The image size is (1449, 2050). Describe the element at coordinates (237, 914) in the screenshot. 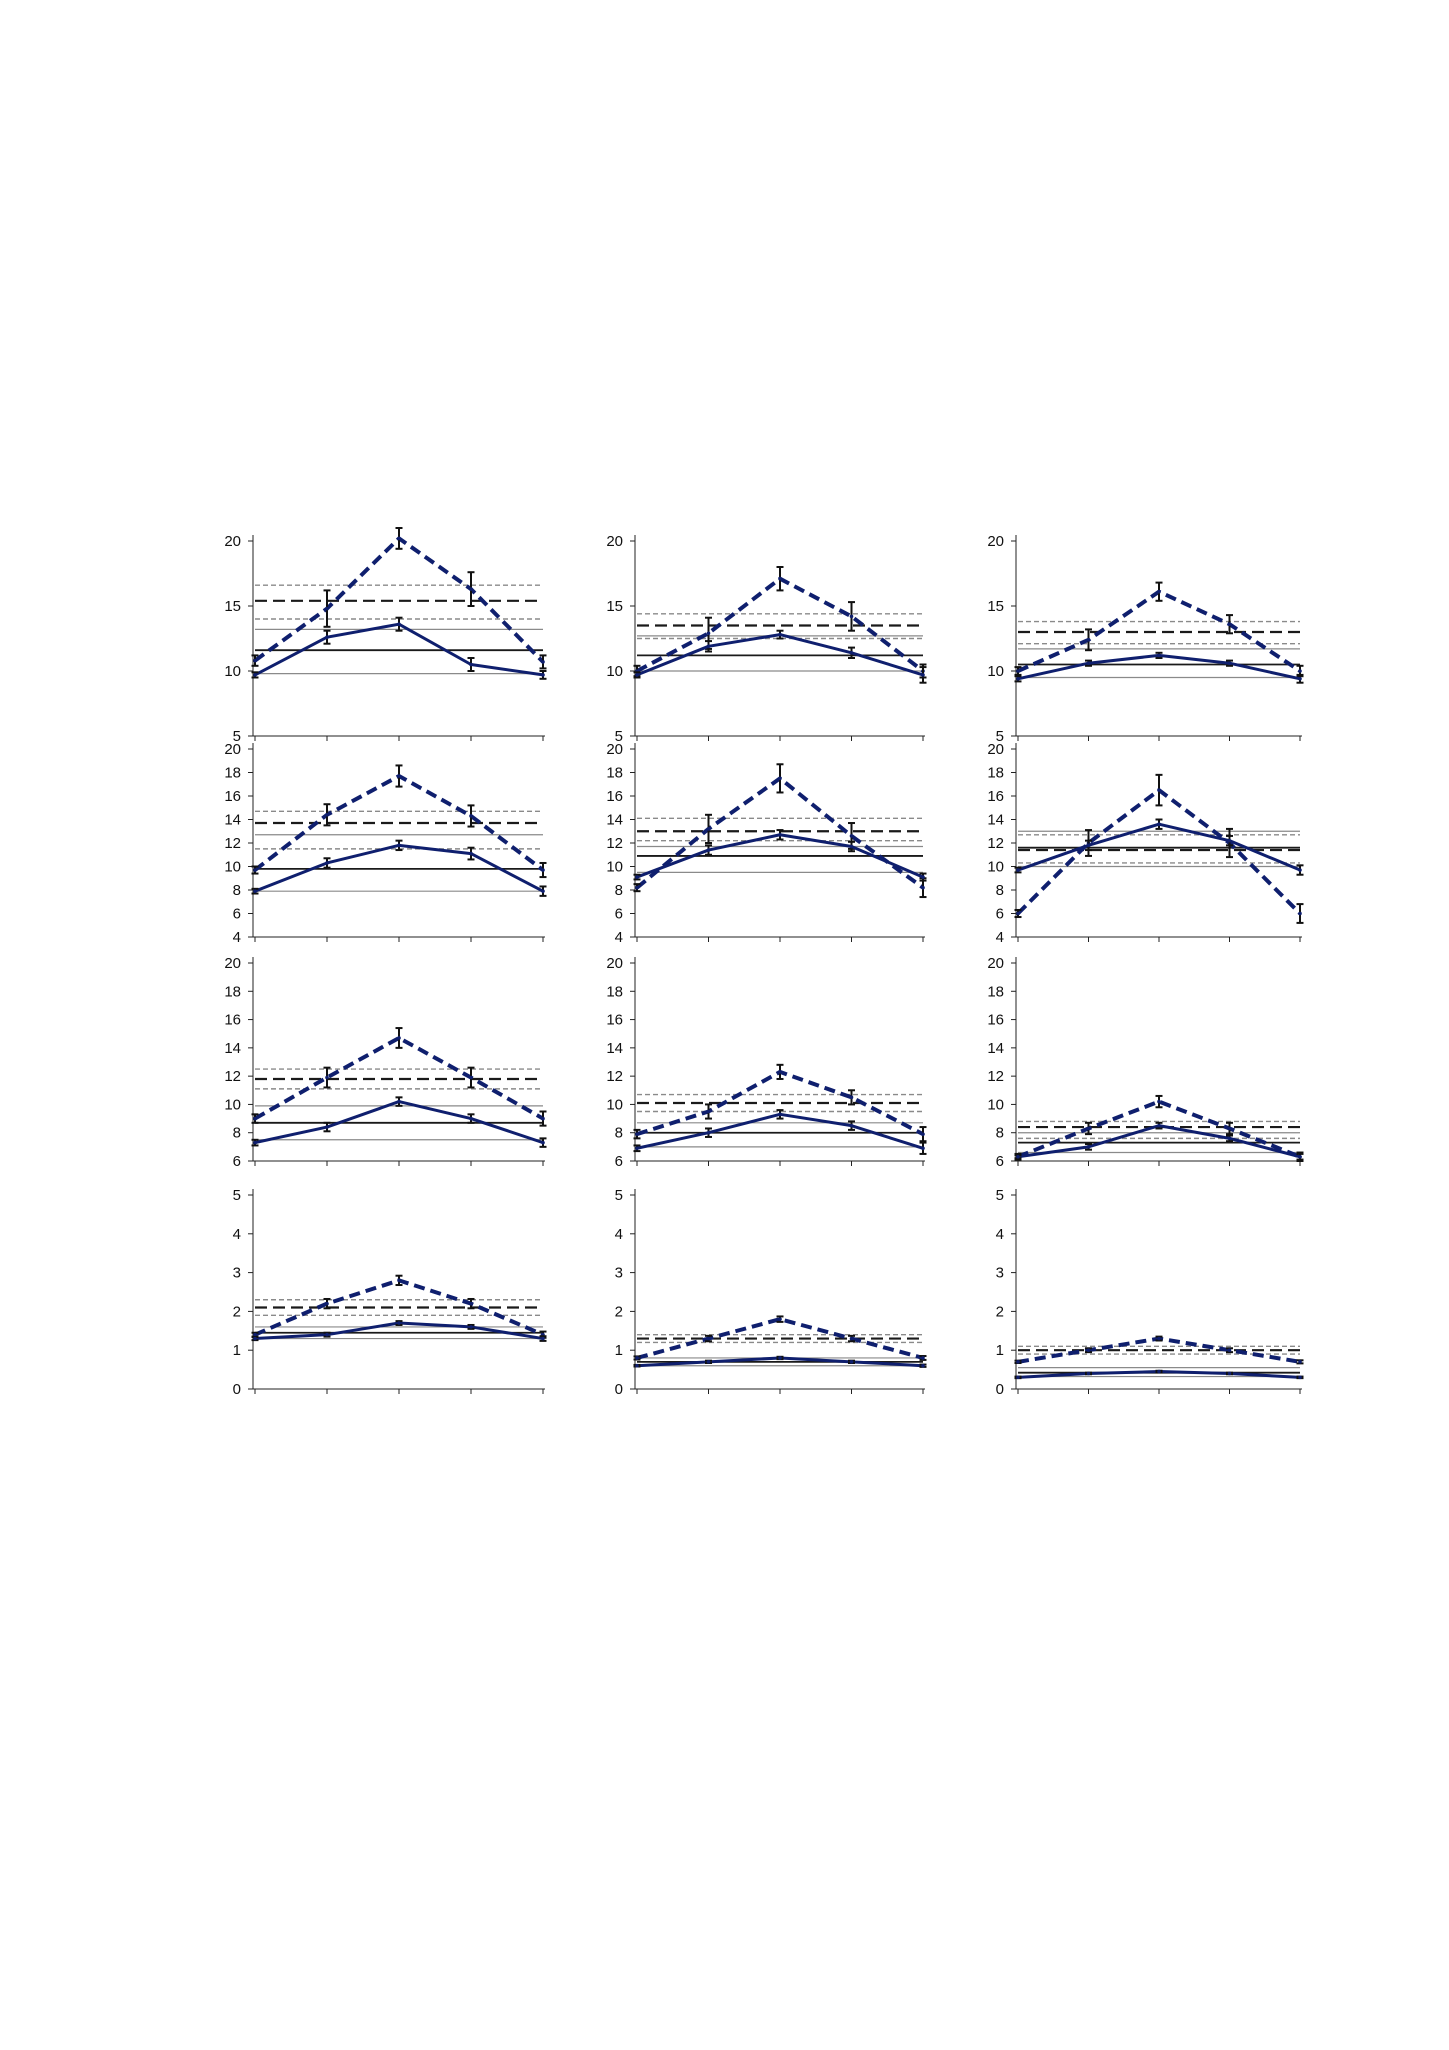

I see `y-tick-label: 6` at that location.